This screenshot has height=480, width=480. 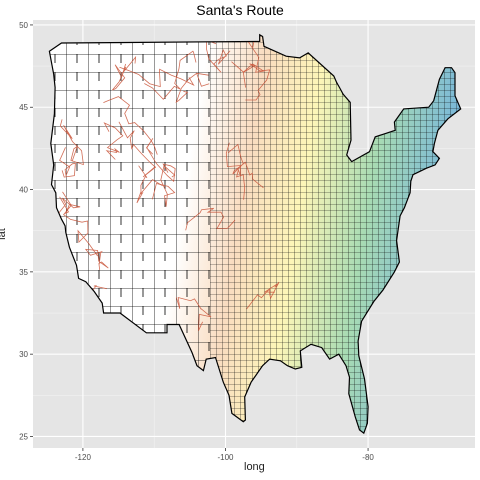 What do you see at coordinates (23, 354) in the screenshot?
I see `y-tick-label: 30` at bounding box center [23, 354].